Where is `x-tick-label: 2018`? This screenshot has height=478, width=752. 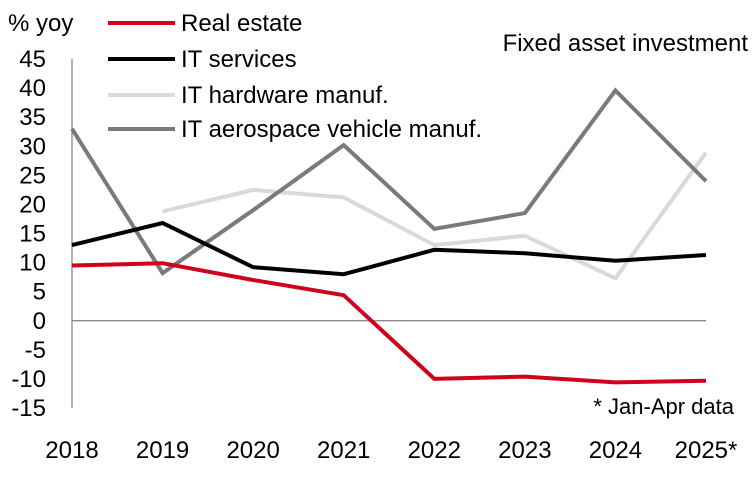 x-tick-label: 2018 is located at coordinates (71, 450).